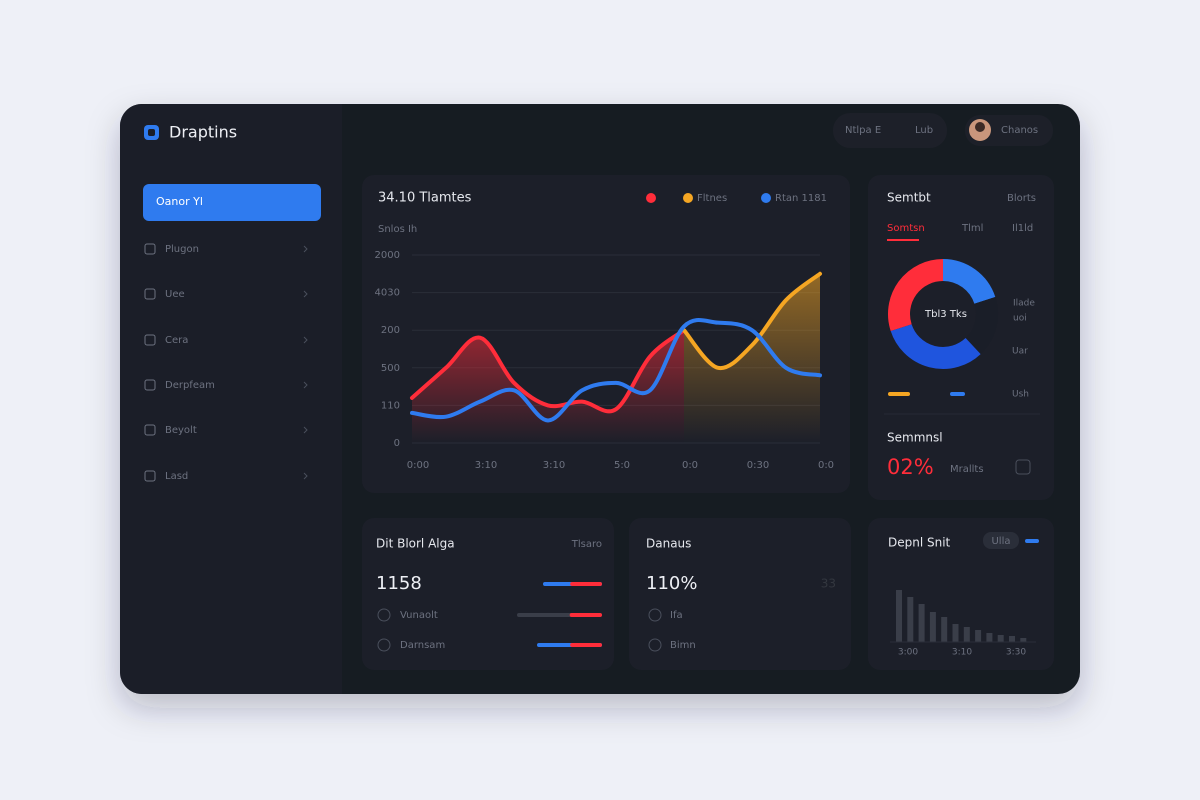 Image resolution: width=1200 pixels, height=800 pixels. I want to click on nav-label: Derpfeam, so click(190, 385).